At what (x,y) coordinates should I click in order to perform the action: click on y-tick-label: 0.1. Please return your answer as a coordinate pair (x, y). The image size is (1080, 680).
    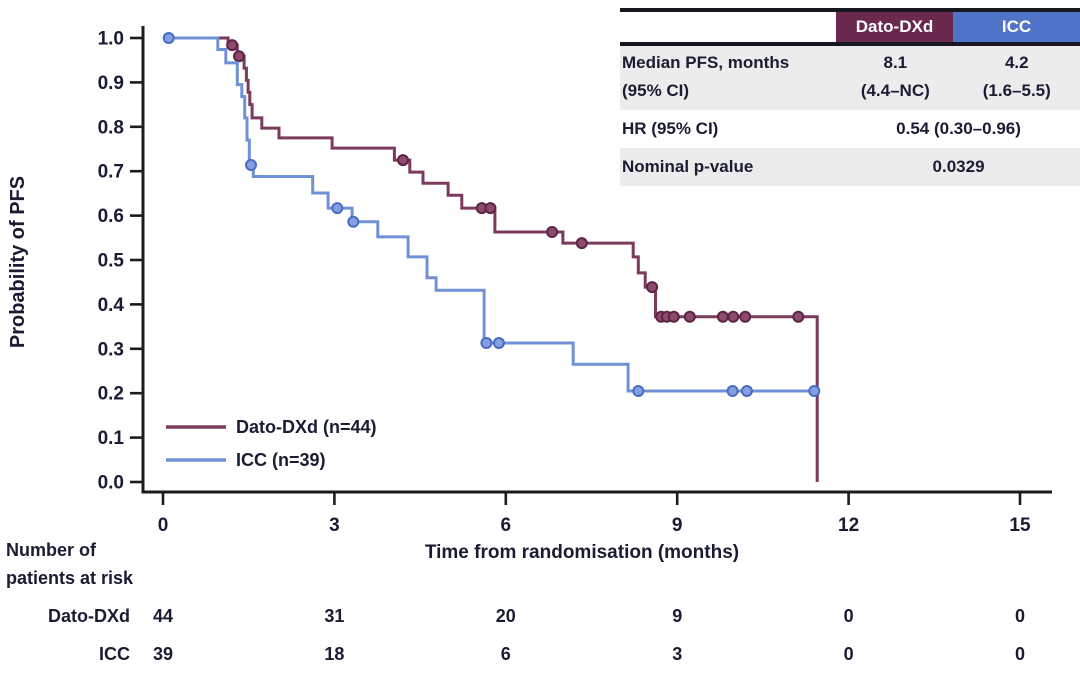
    Looking at the image, I should click on (111, 438).